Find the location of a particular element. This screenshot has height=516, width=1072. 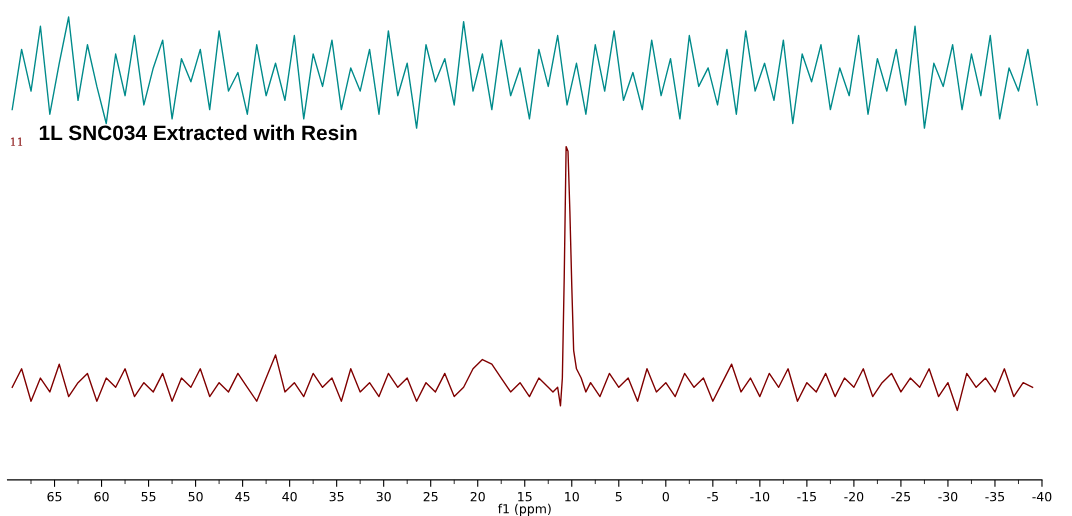

x-tick-label: 25 is located at coordinates (430, 496).